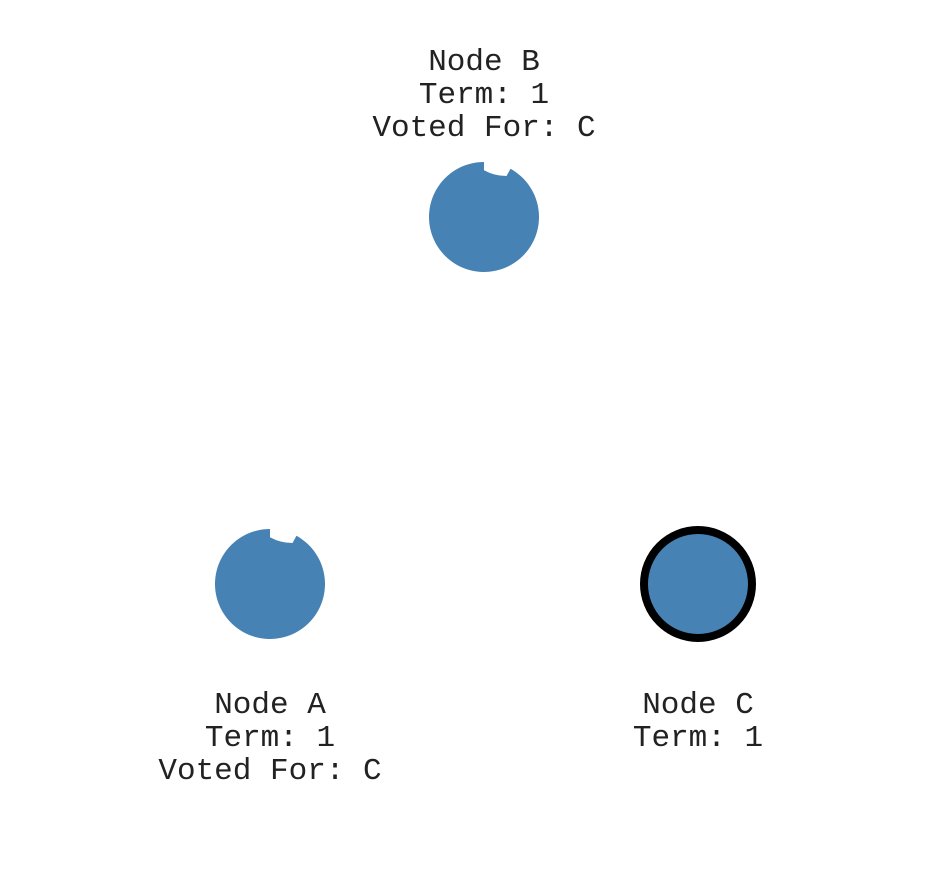 The height and width of the screenshot is (886, 938). I want to click on node-a-term: Term: 1, so click(270, 738).